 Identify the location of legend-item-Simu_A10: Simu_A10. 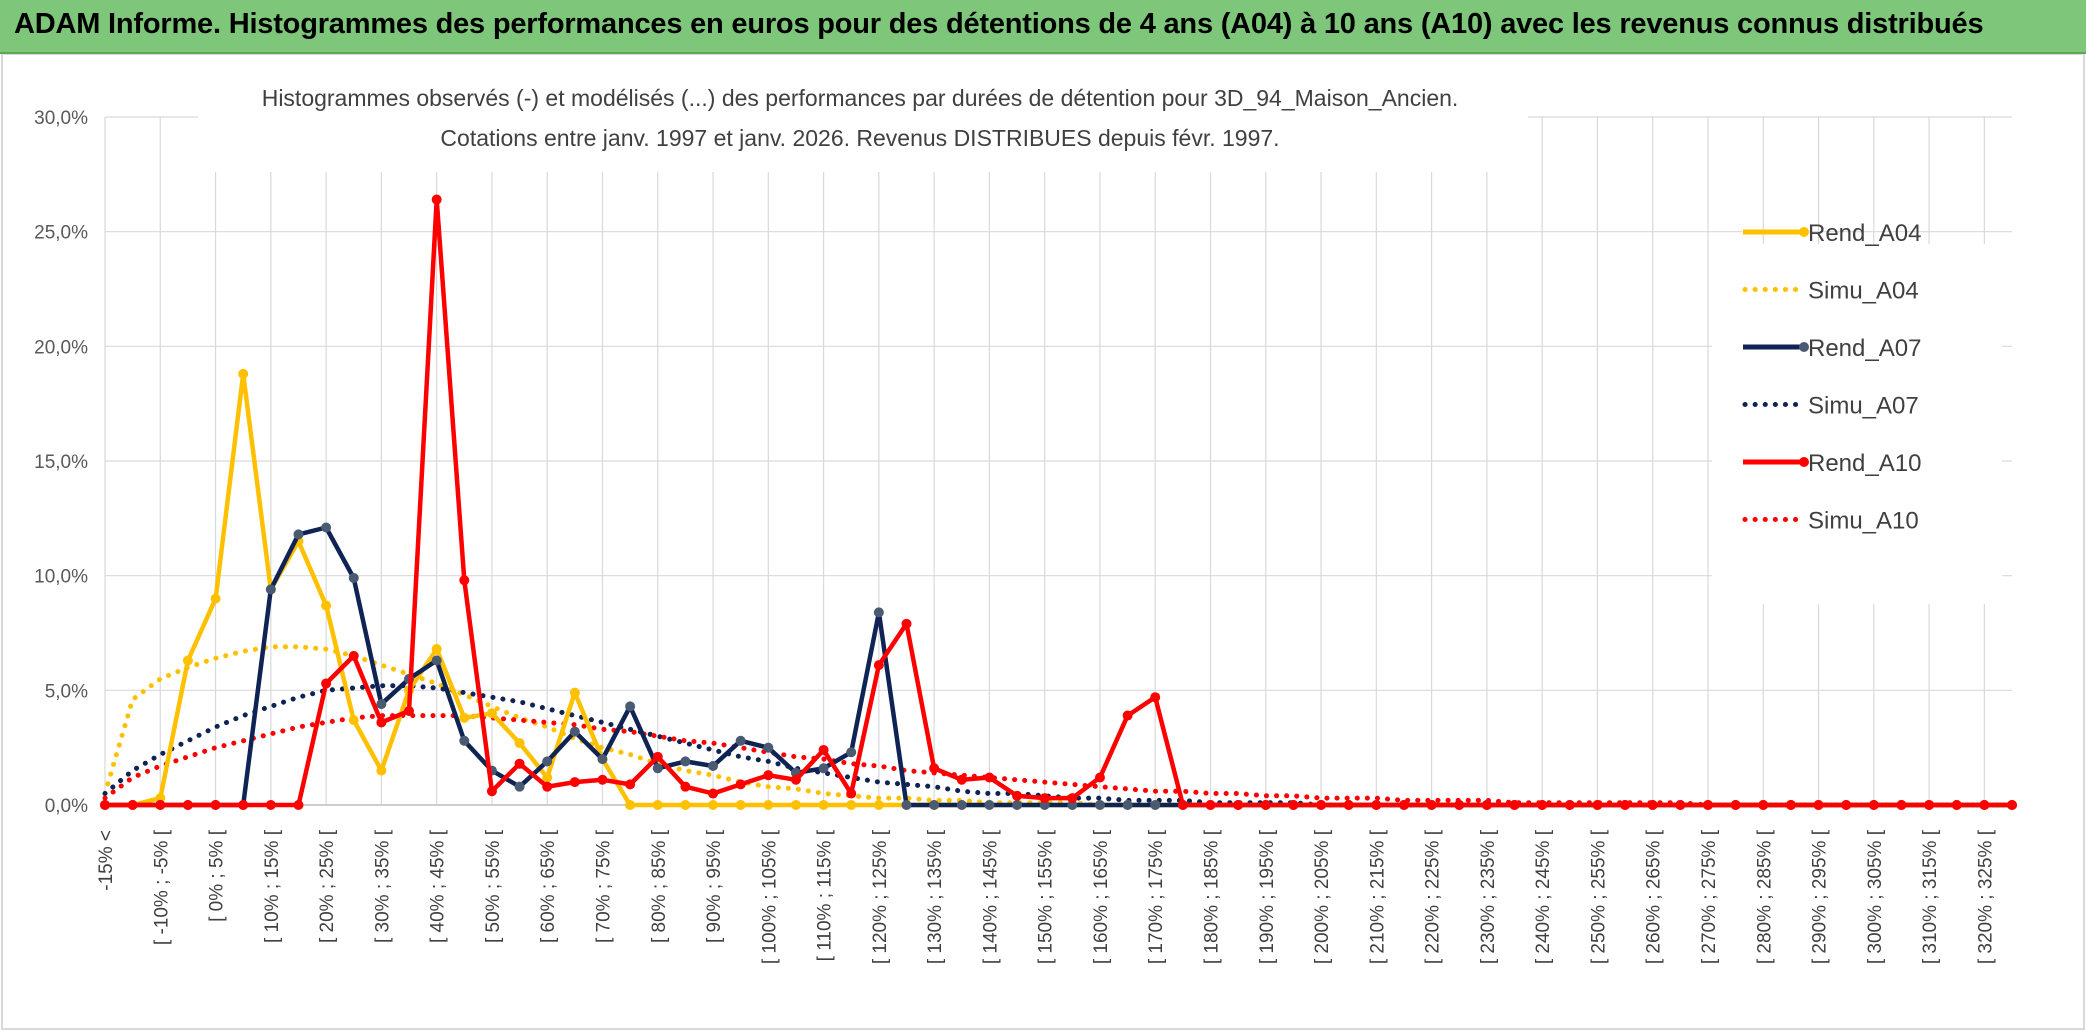
(1830, 521).